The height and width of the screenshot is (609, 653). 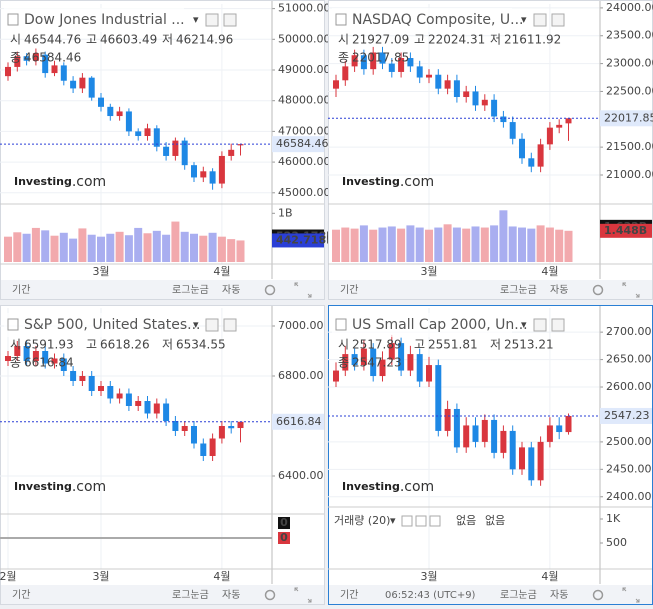 What do you see at coordinates (221, 271) in the screenshot?
I see `x-tick-label: 4월` at bounding box center [221, 271].